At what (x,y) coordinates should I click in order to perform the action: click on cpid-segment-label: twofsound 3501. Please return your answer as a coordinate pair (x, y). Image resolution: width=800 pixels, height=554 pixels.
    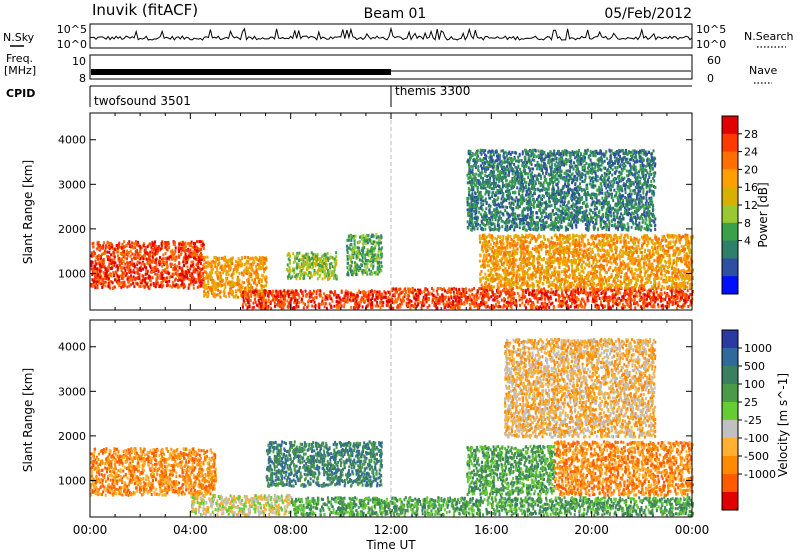
    Looking at the image, I should click on (142, 101).